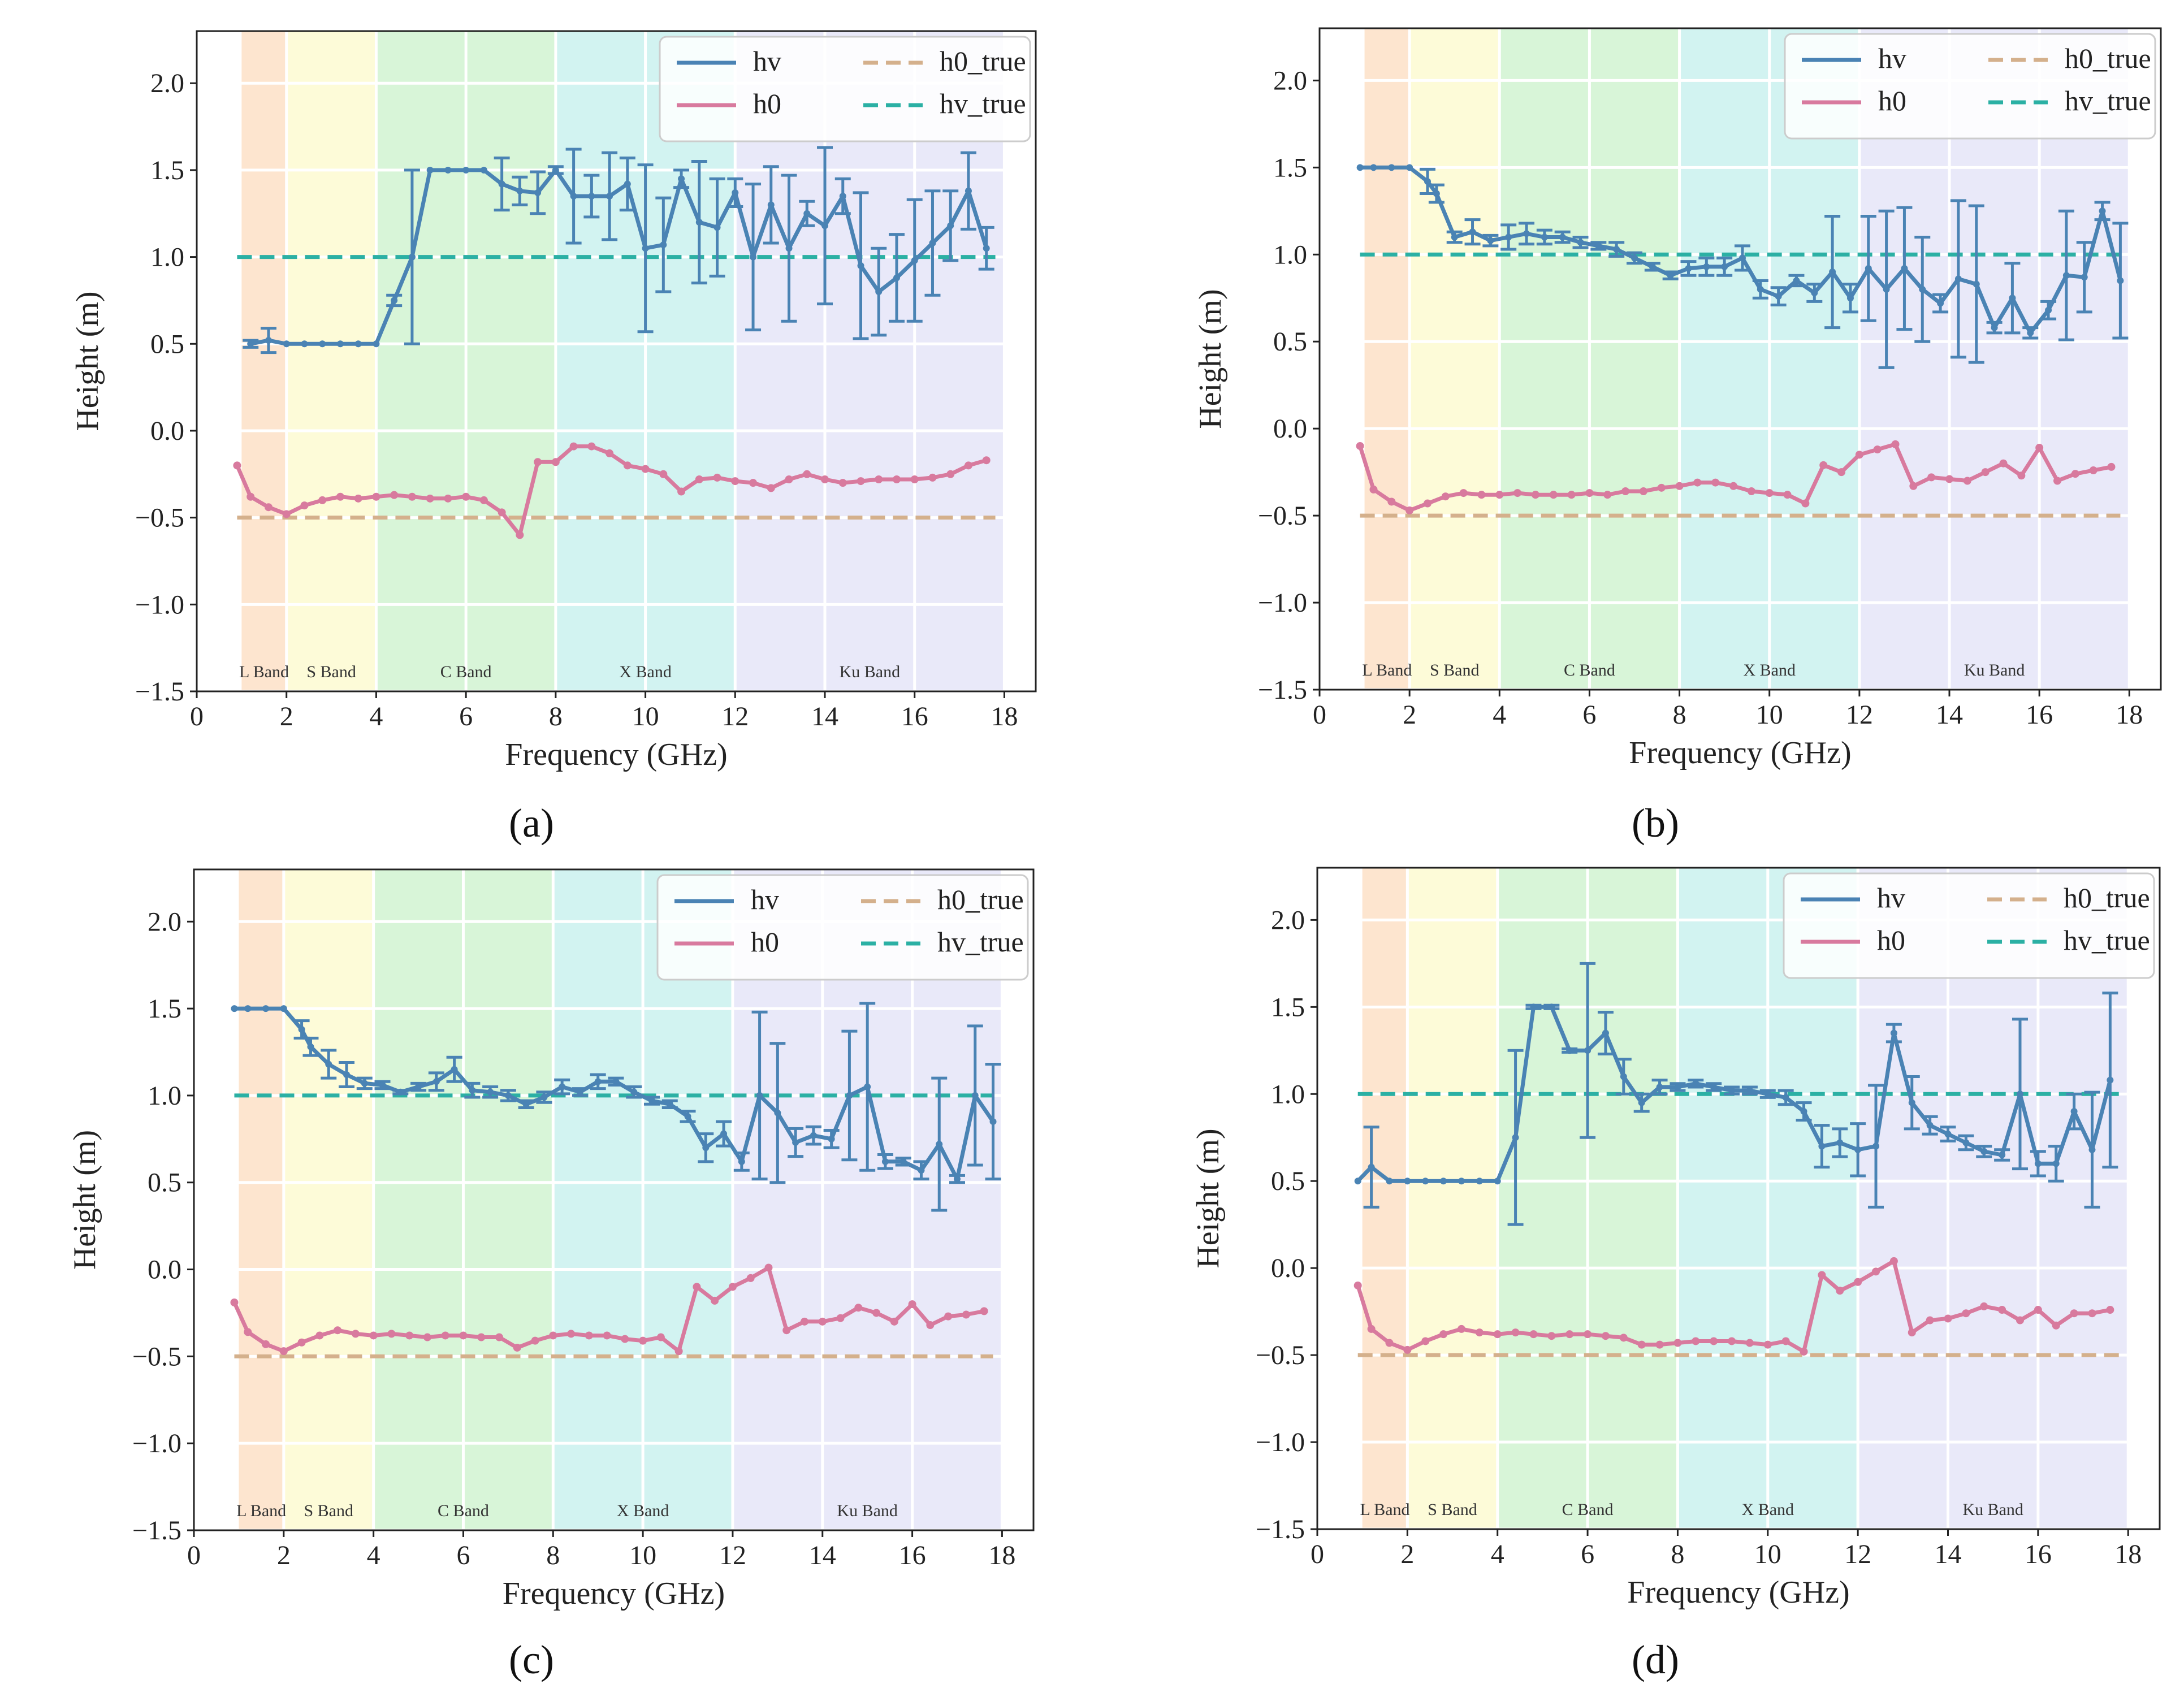 The image size is (2184, 1701). Describe the element at coordinates (531, 1659) in the screenshot. I see `panel-label: (c)` at that location.